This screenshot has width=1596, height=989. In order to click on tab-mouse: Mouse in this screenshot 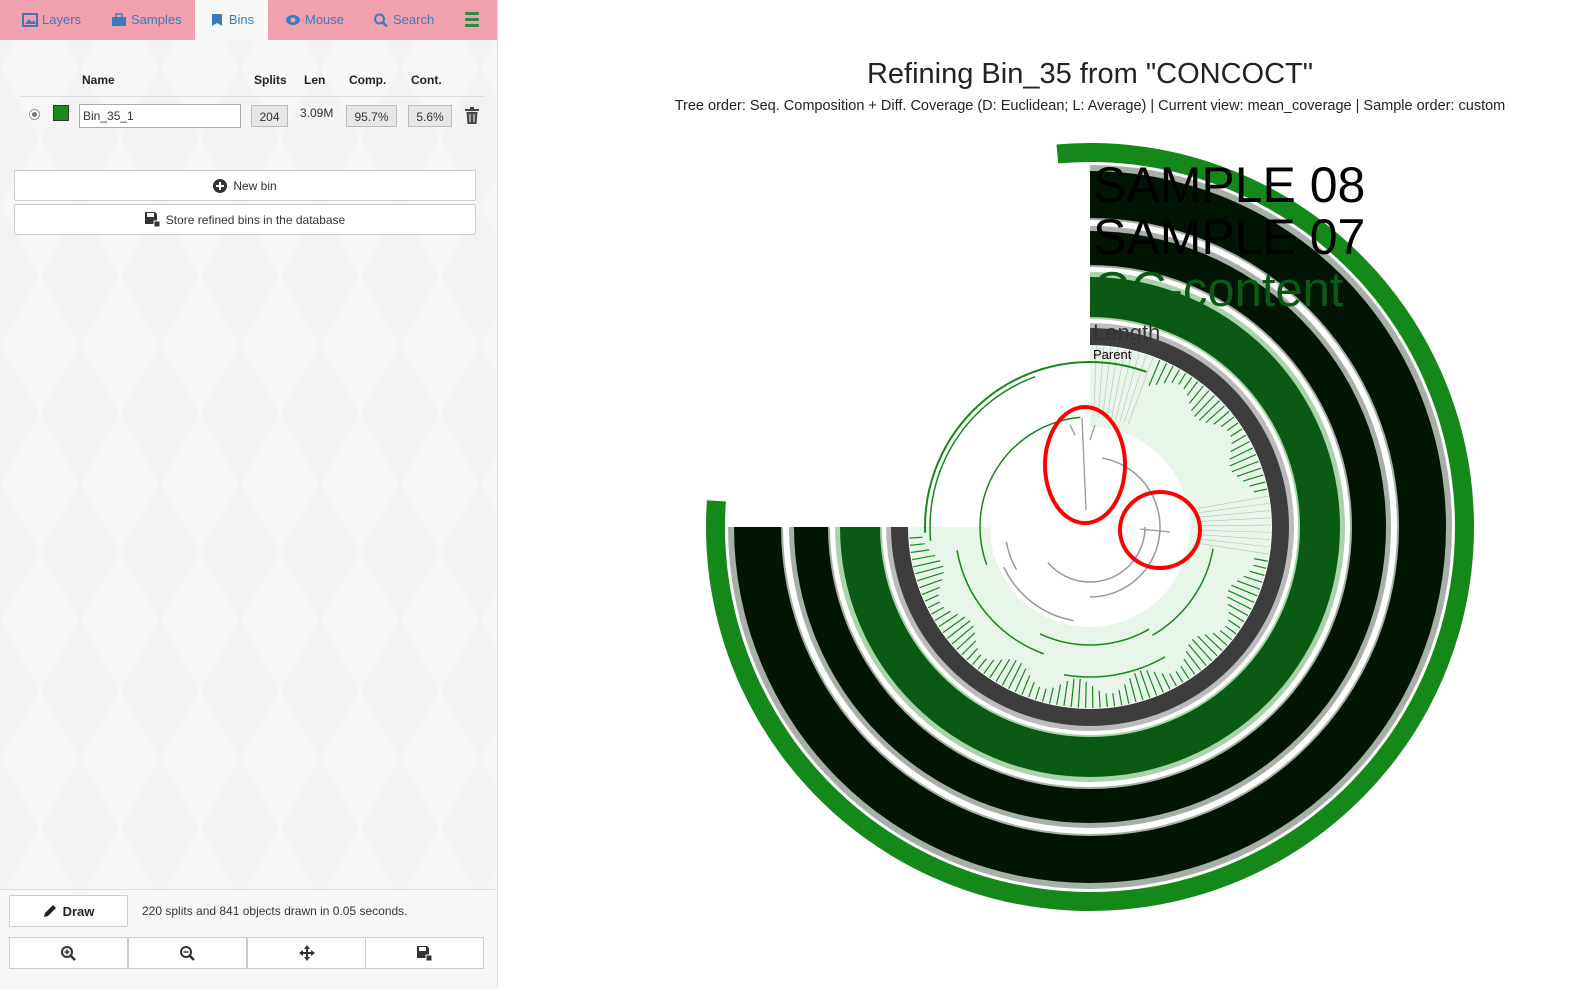, I will do `click(314, 20)`.